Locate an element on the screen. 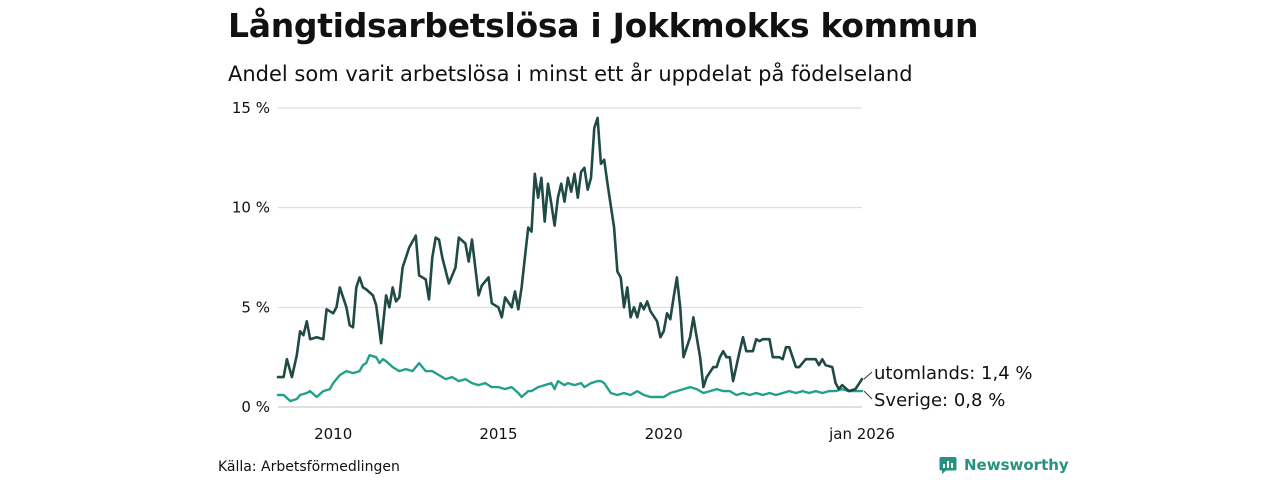 This screenshot has height=480, width=1280. source-note: Källa: Arbetsförmedlingen is located at coordinates (309, 467).